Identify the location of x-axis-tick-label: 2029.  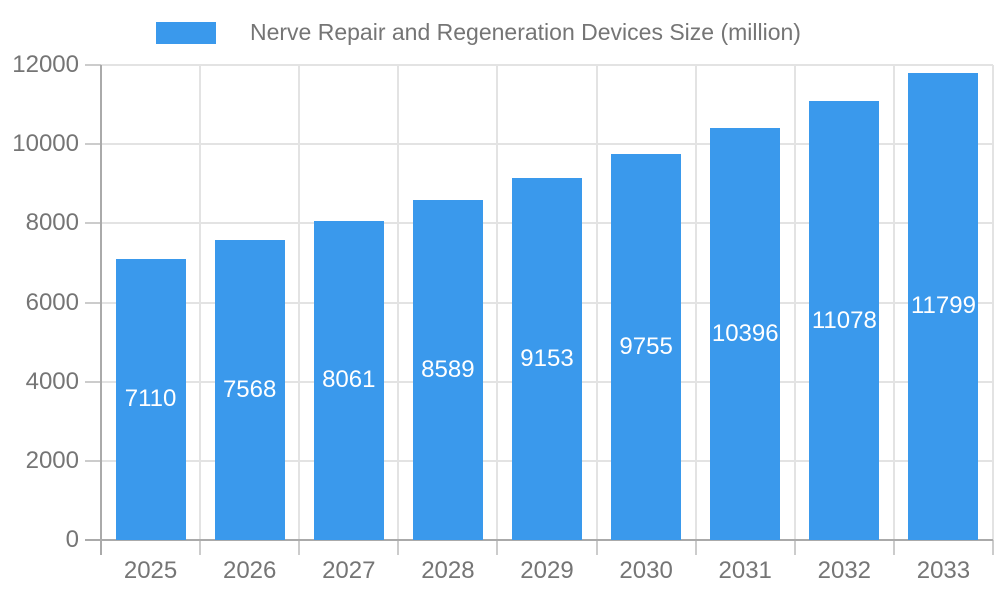
(547, 570).